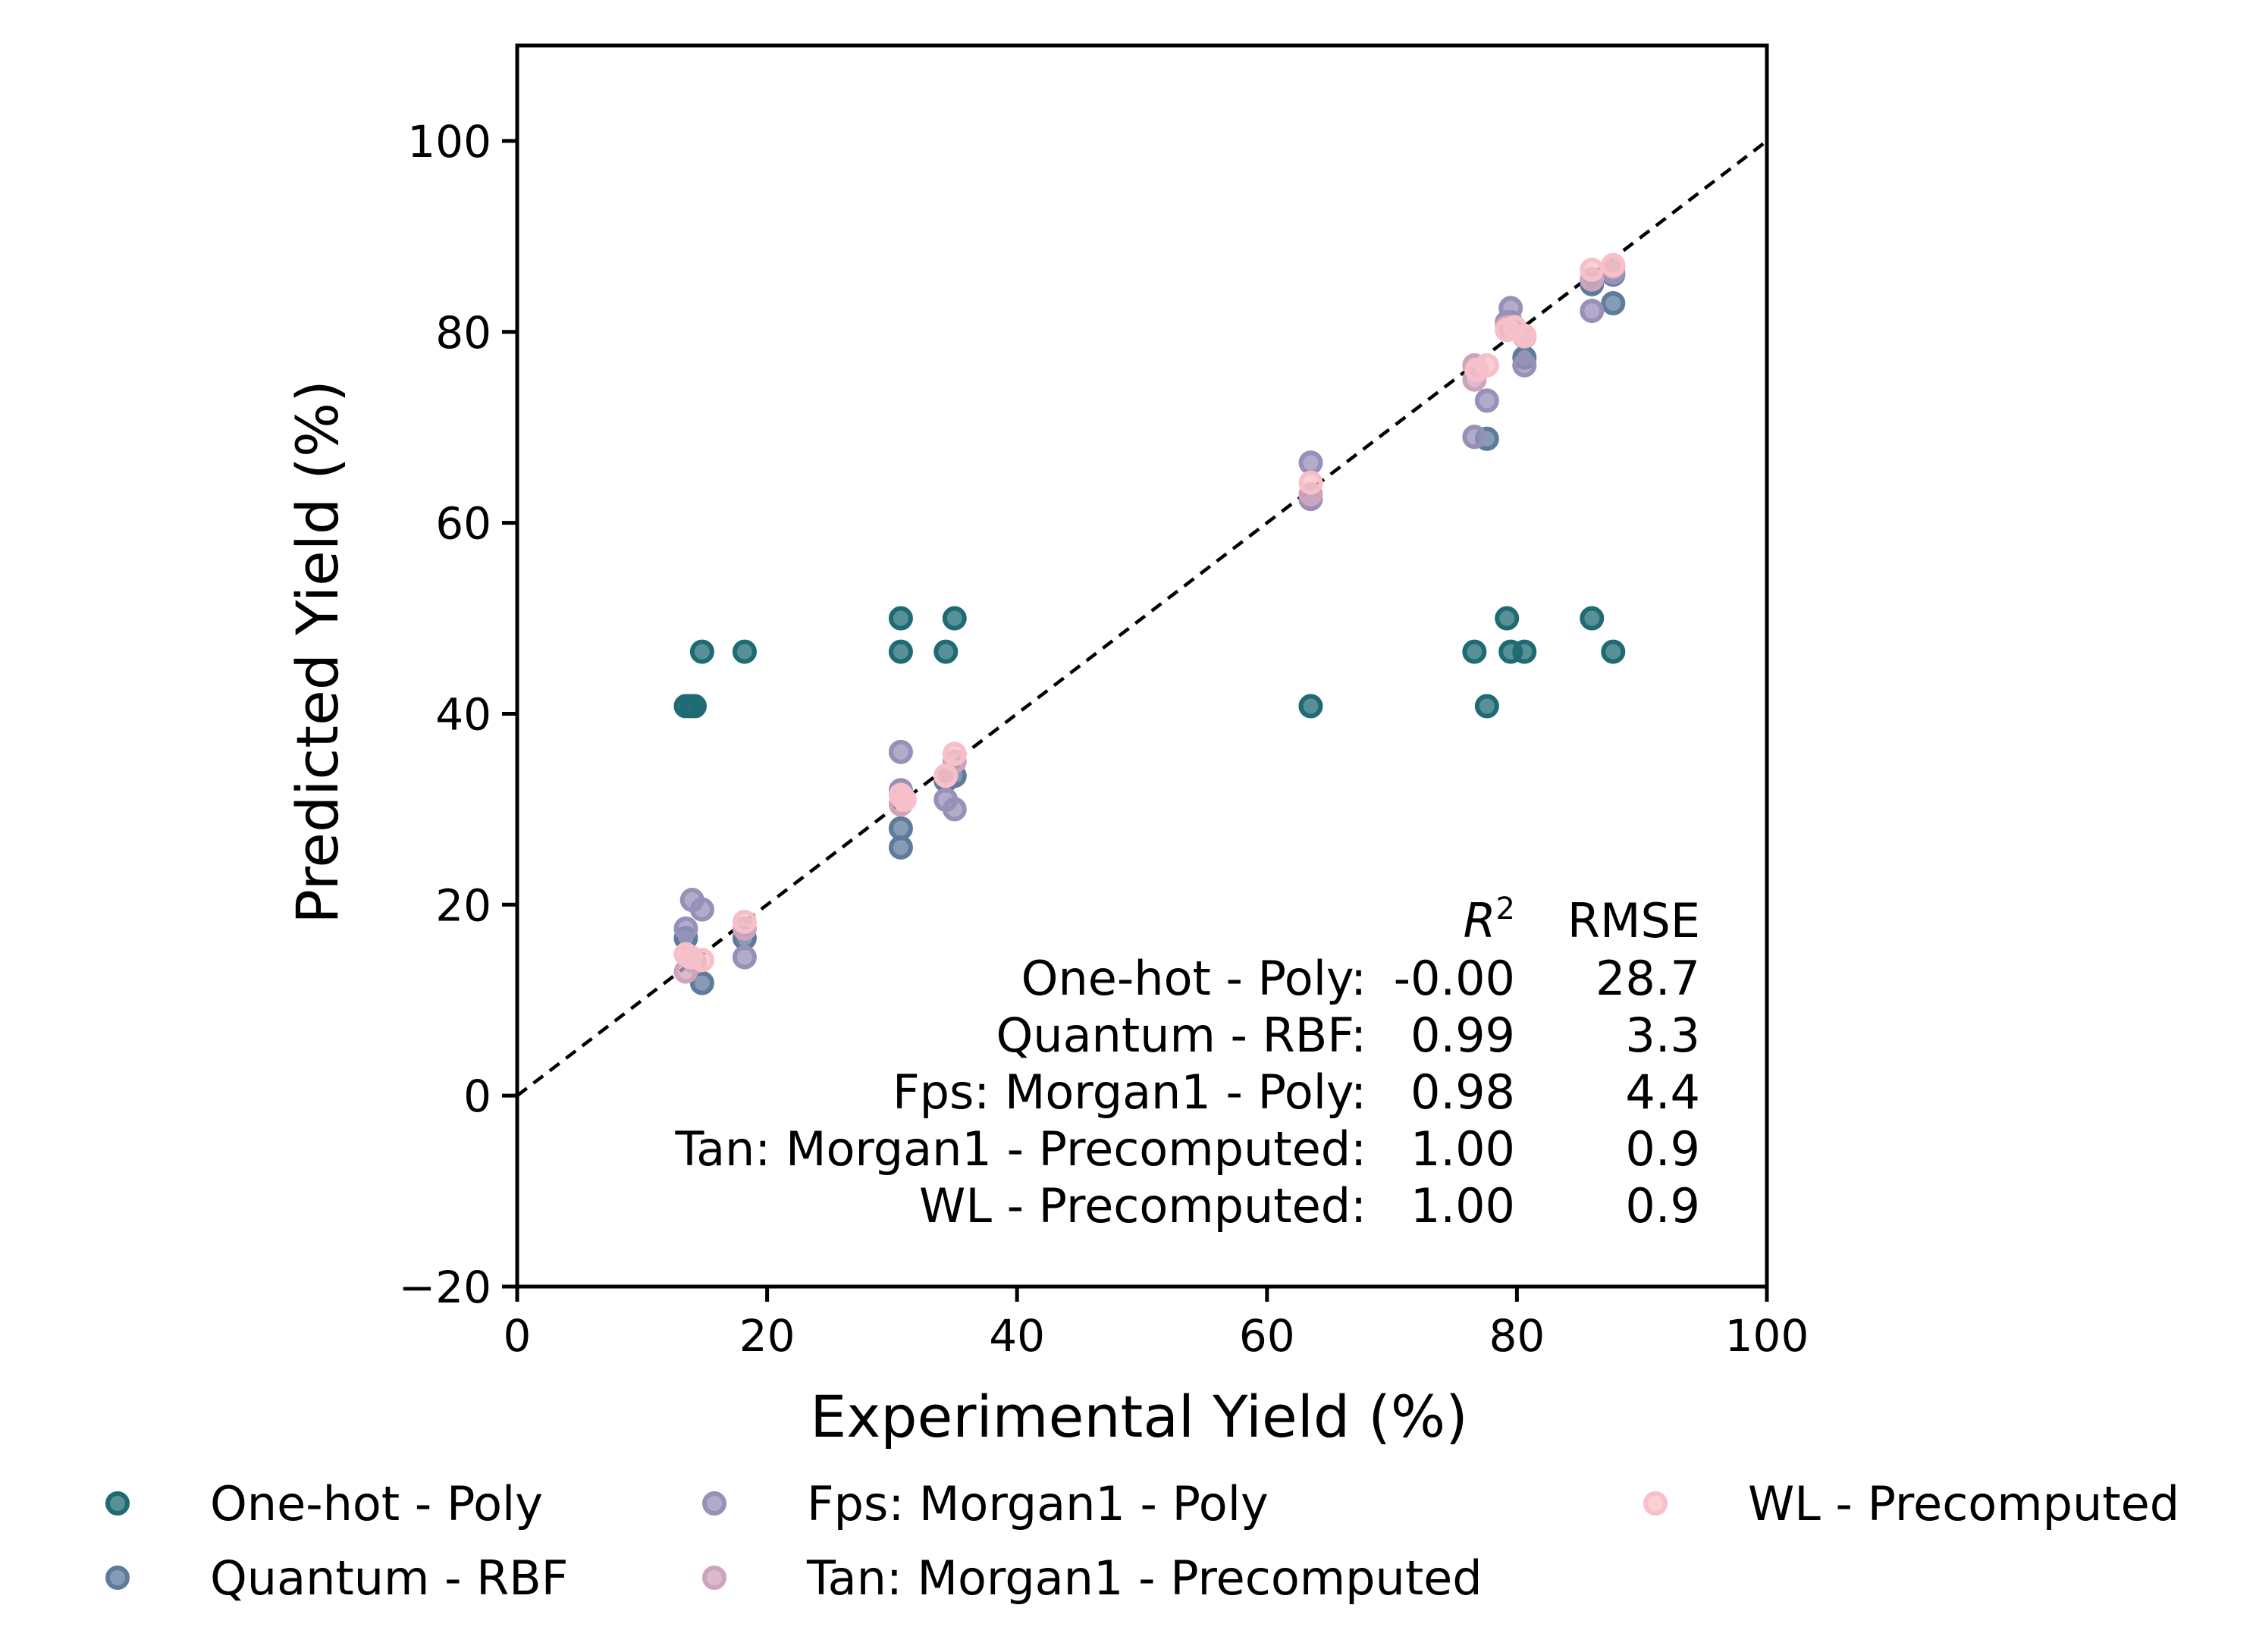 The width and height of the screenshot is (2256, 1652). Describe the element at coordinates (1139, 1416) in the screenshot. I see `x-axis-title: Experimental Yield (%)` at that location.